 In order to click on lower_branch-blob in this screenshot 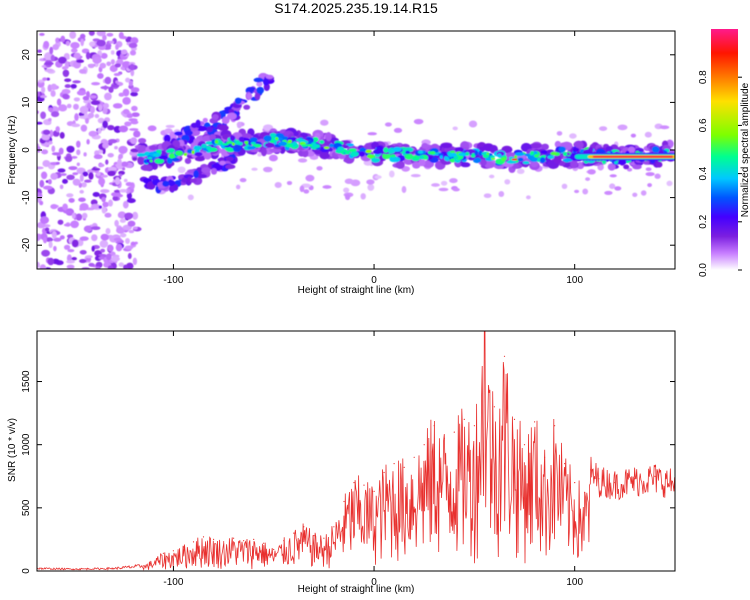, I will do `click(189, 181)`.